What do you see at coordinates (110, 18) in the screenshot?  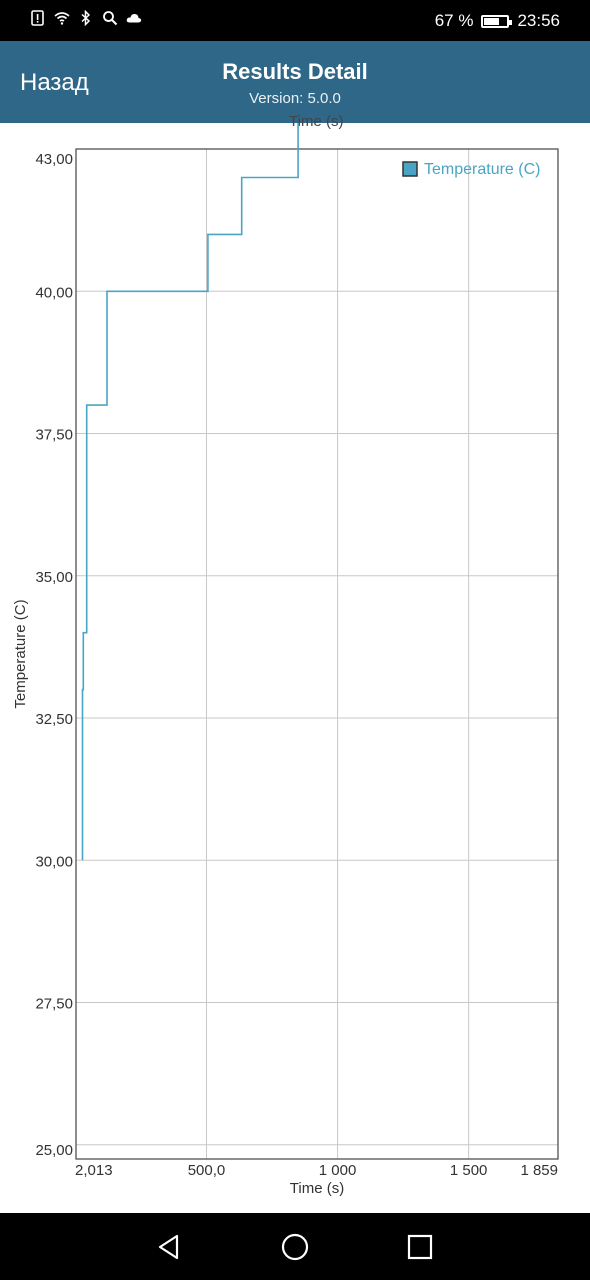 I see `search-icon` at bounding box center [110, 18].